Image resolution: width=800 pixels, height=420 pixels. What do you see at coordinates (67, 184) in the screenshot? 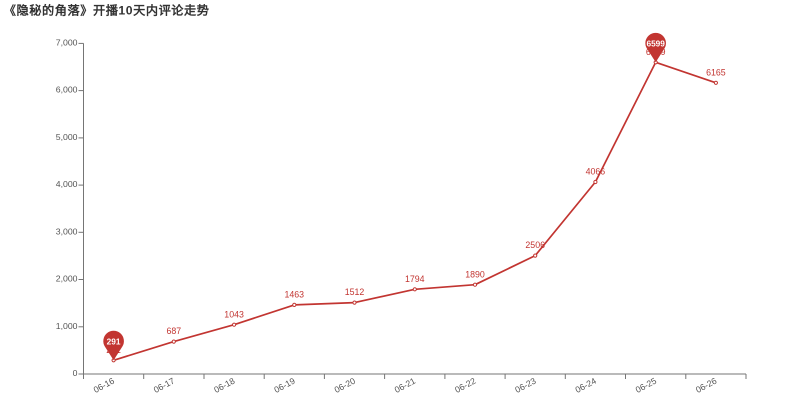
I see `svg-text: 4,000` at bounding box center [67, 184].